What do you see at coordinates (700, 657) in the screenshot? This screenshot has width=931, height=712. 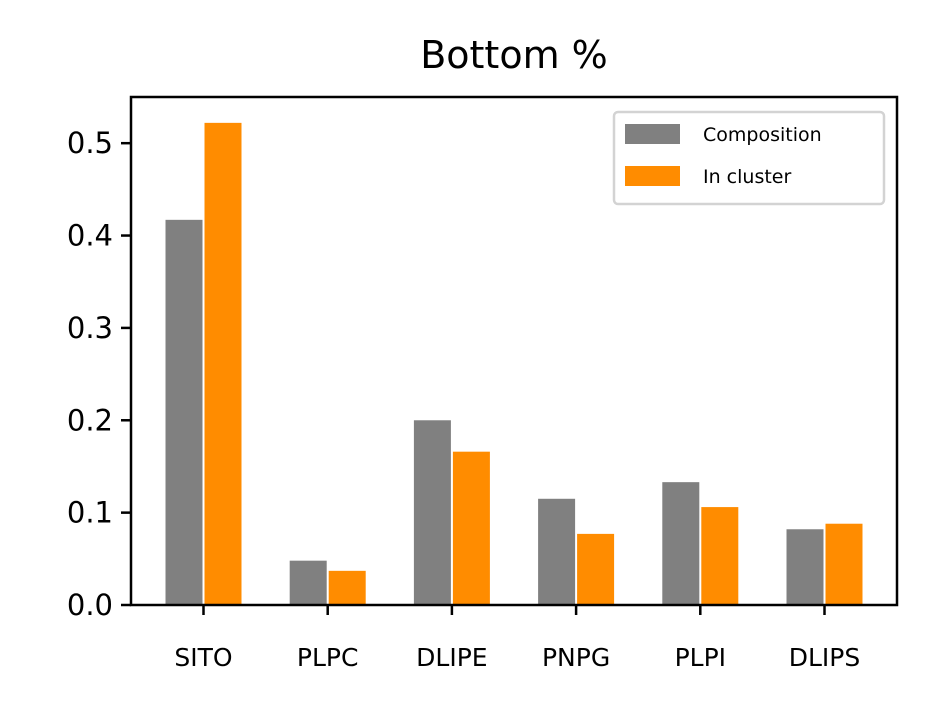 I see `x-tick-label-plpi: PLPI` at bounding box center [700, 657].